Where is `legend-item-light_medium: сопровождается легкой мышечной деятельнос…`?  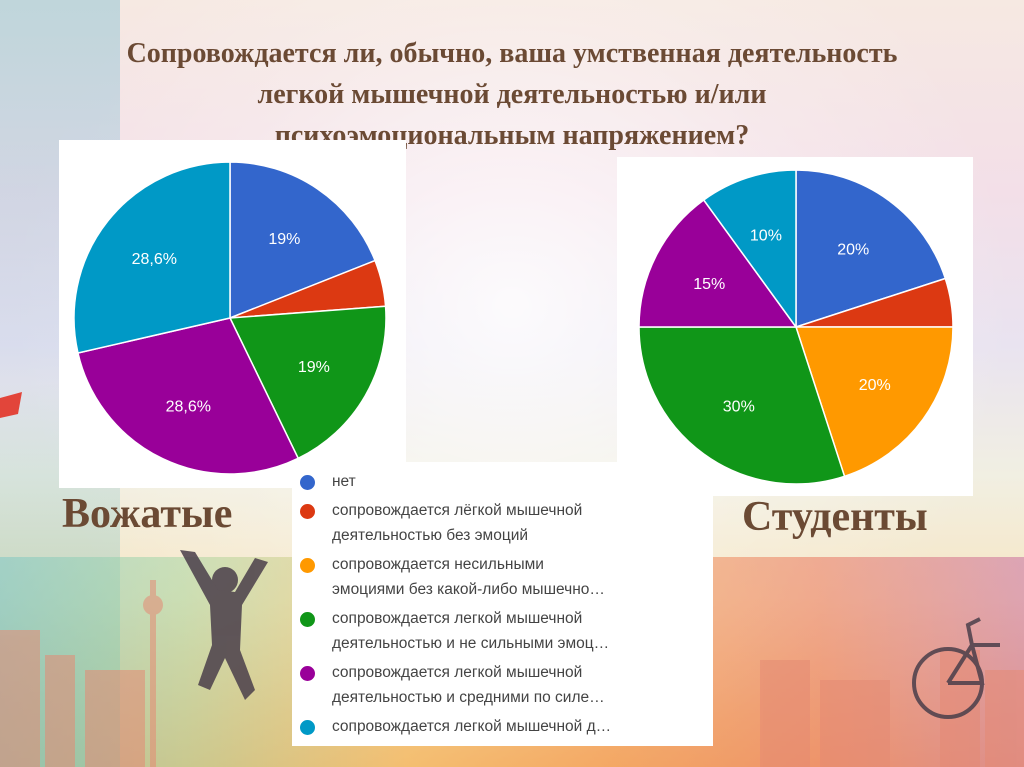 legend-item-light_medium: сопровождается легкой мышечной деятельнос… is located at coordinates (501, 686).